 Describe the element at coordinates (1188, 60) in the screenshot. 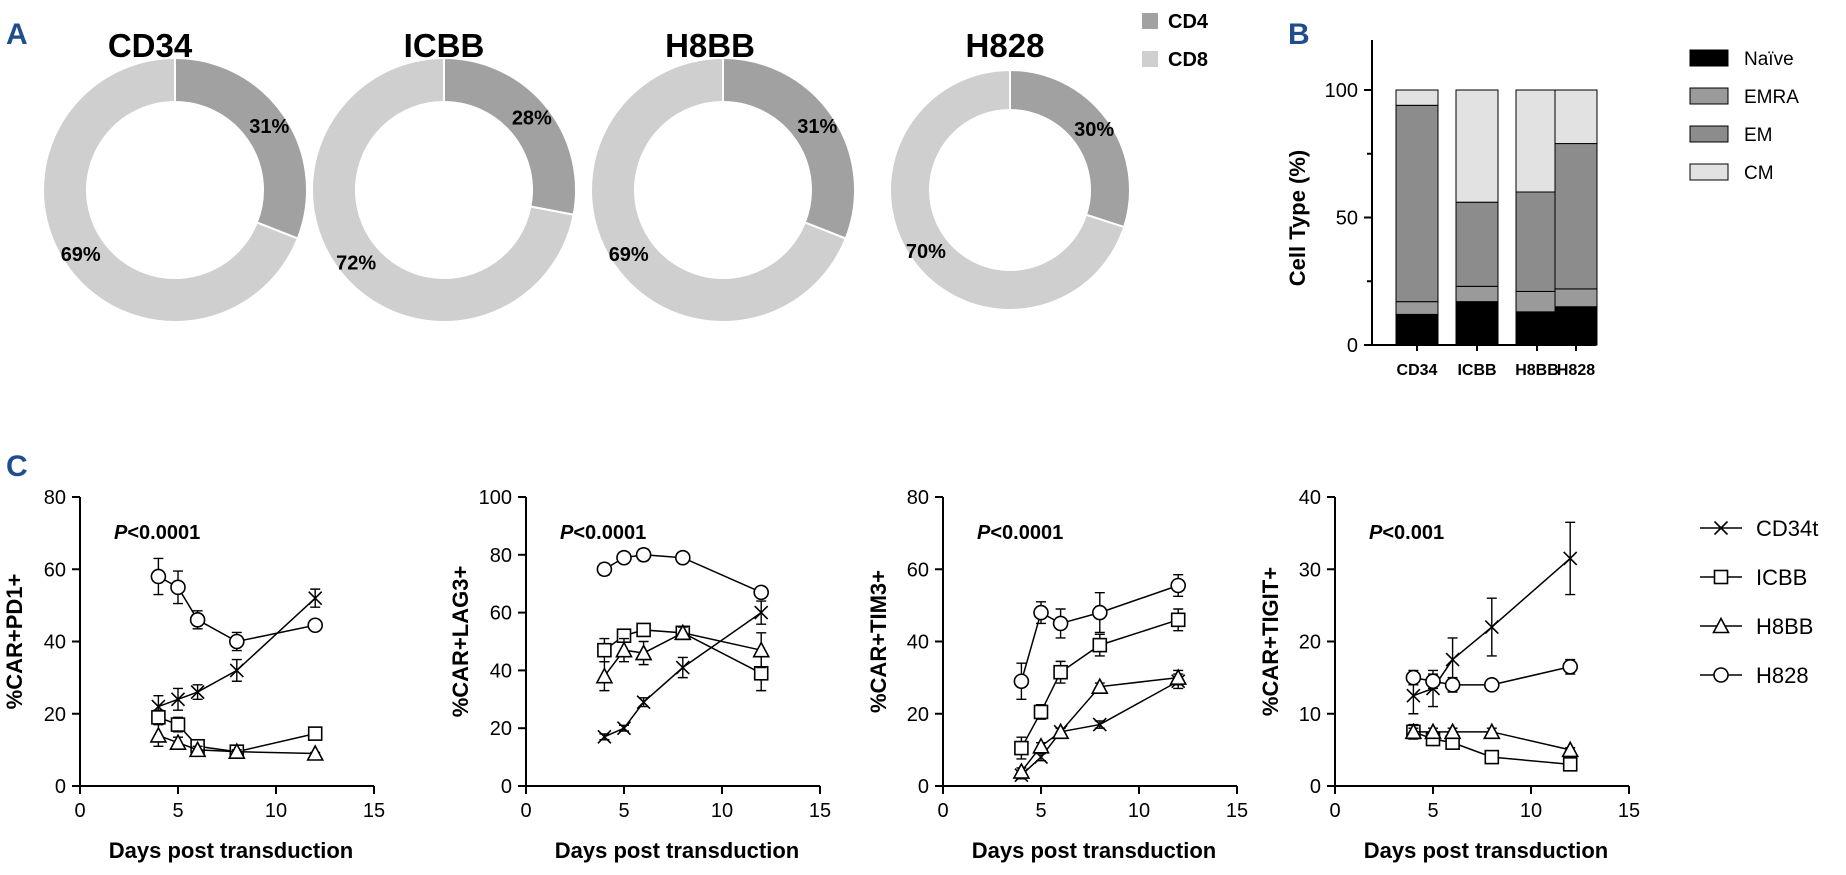

I see `legend-label-cd8: CD8` at that location.